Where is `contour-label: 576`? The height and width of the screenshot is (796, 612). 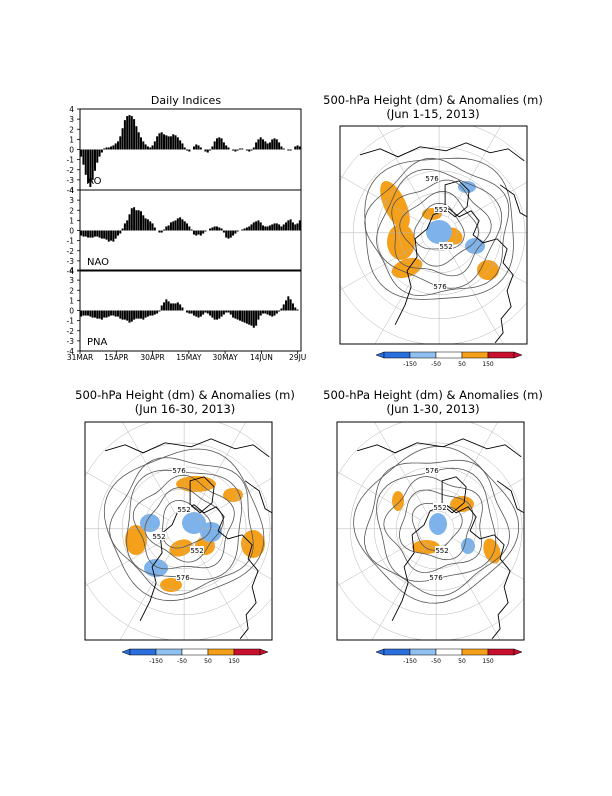
contour-label: 576 is located at coordinates (432, 179).